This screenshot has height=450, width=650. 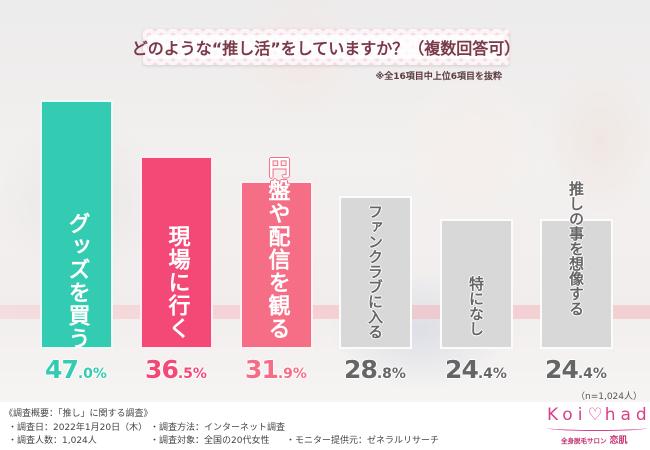 What do you see at coordinates (62, 369) in the screenshot?
I see `value-int: 47` at bounding box center [62, 369].